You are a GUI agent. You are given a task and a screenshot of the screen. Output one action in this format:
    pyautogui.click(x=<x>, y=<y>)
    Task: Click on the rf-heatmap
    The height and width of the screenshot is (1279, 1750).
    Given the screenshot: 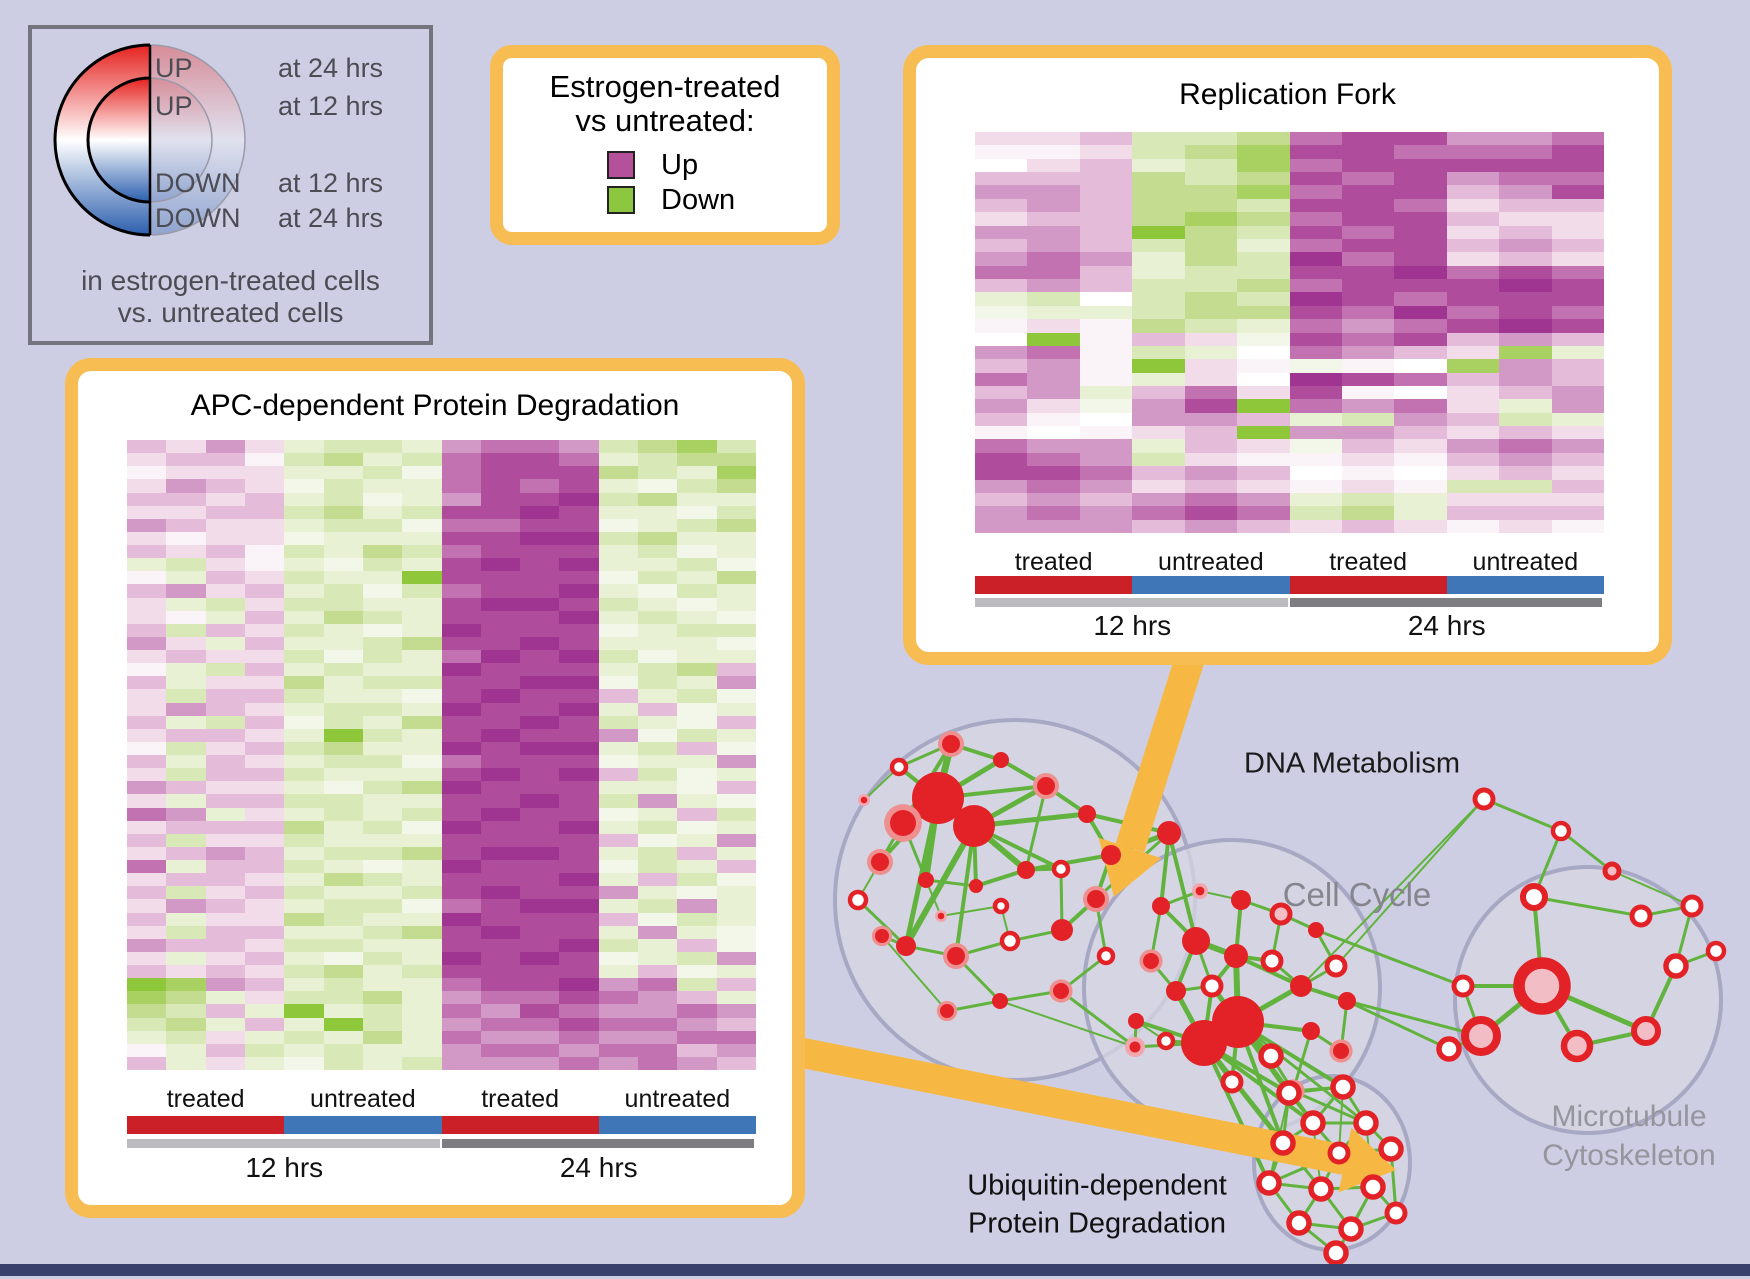 What is the action you would take?
    pyautogui.click(x=1289, y=332)
    